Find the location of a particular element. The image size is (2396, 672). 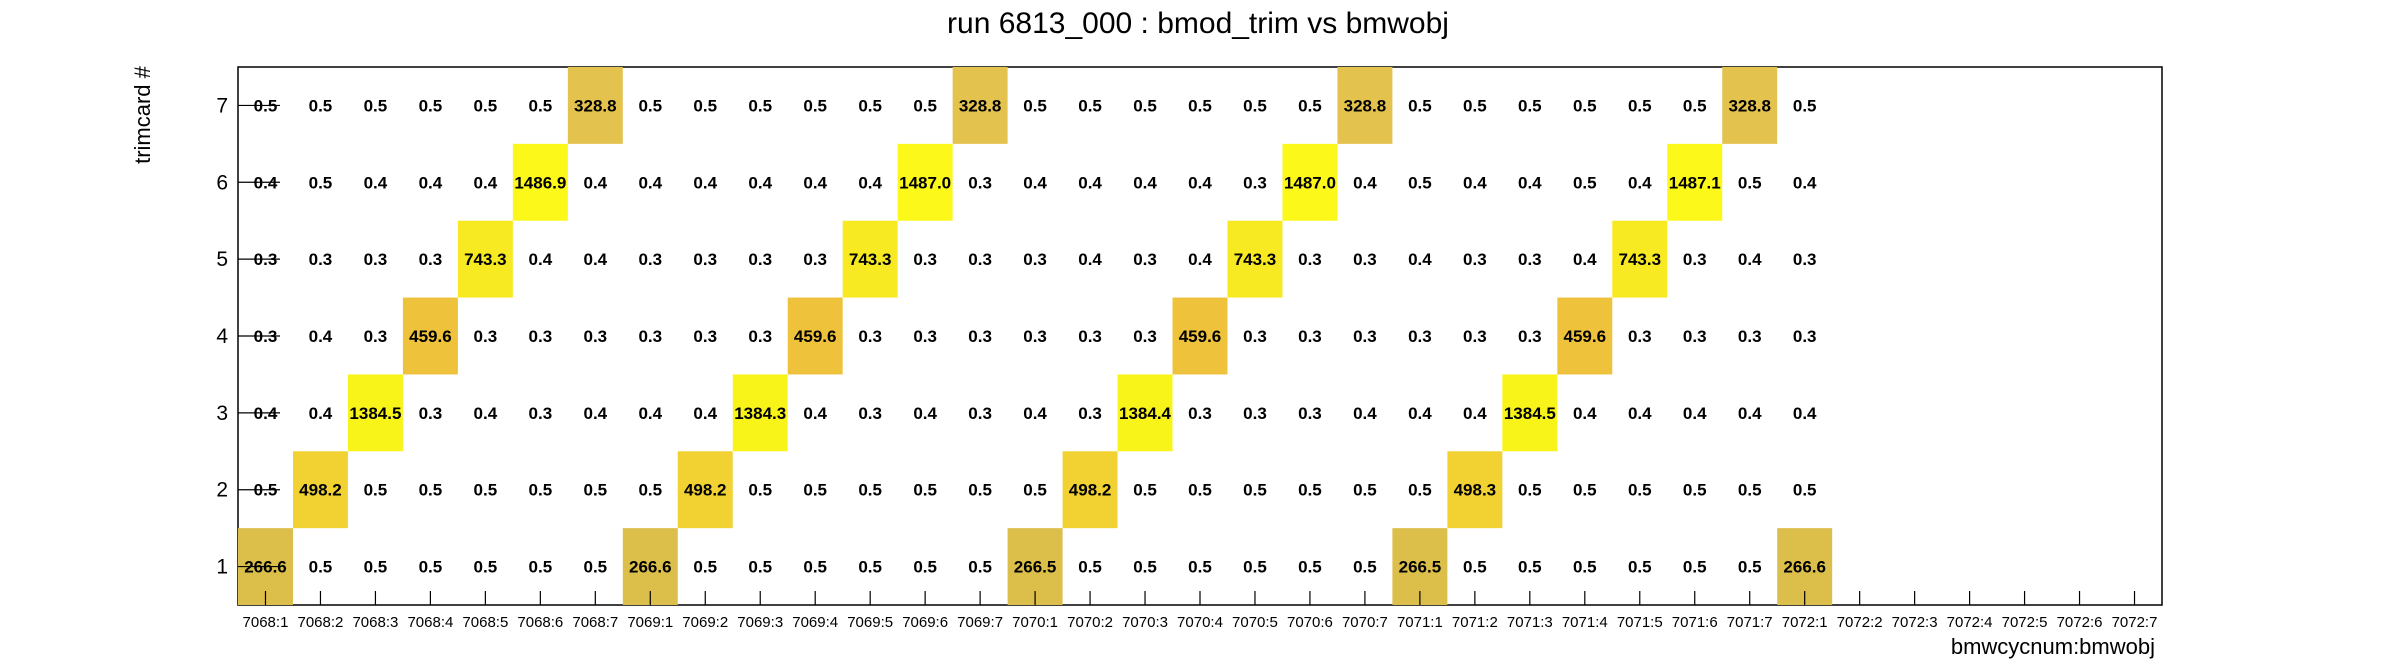

x-tick-label: 7071:2 is located at coordinates (1475, 622).